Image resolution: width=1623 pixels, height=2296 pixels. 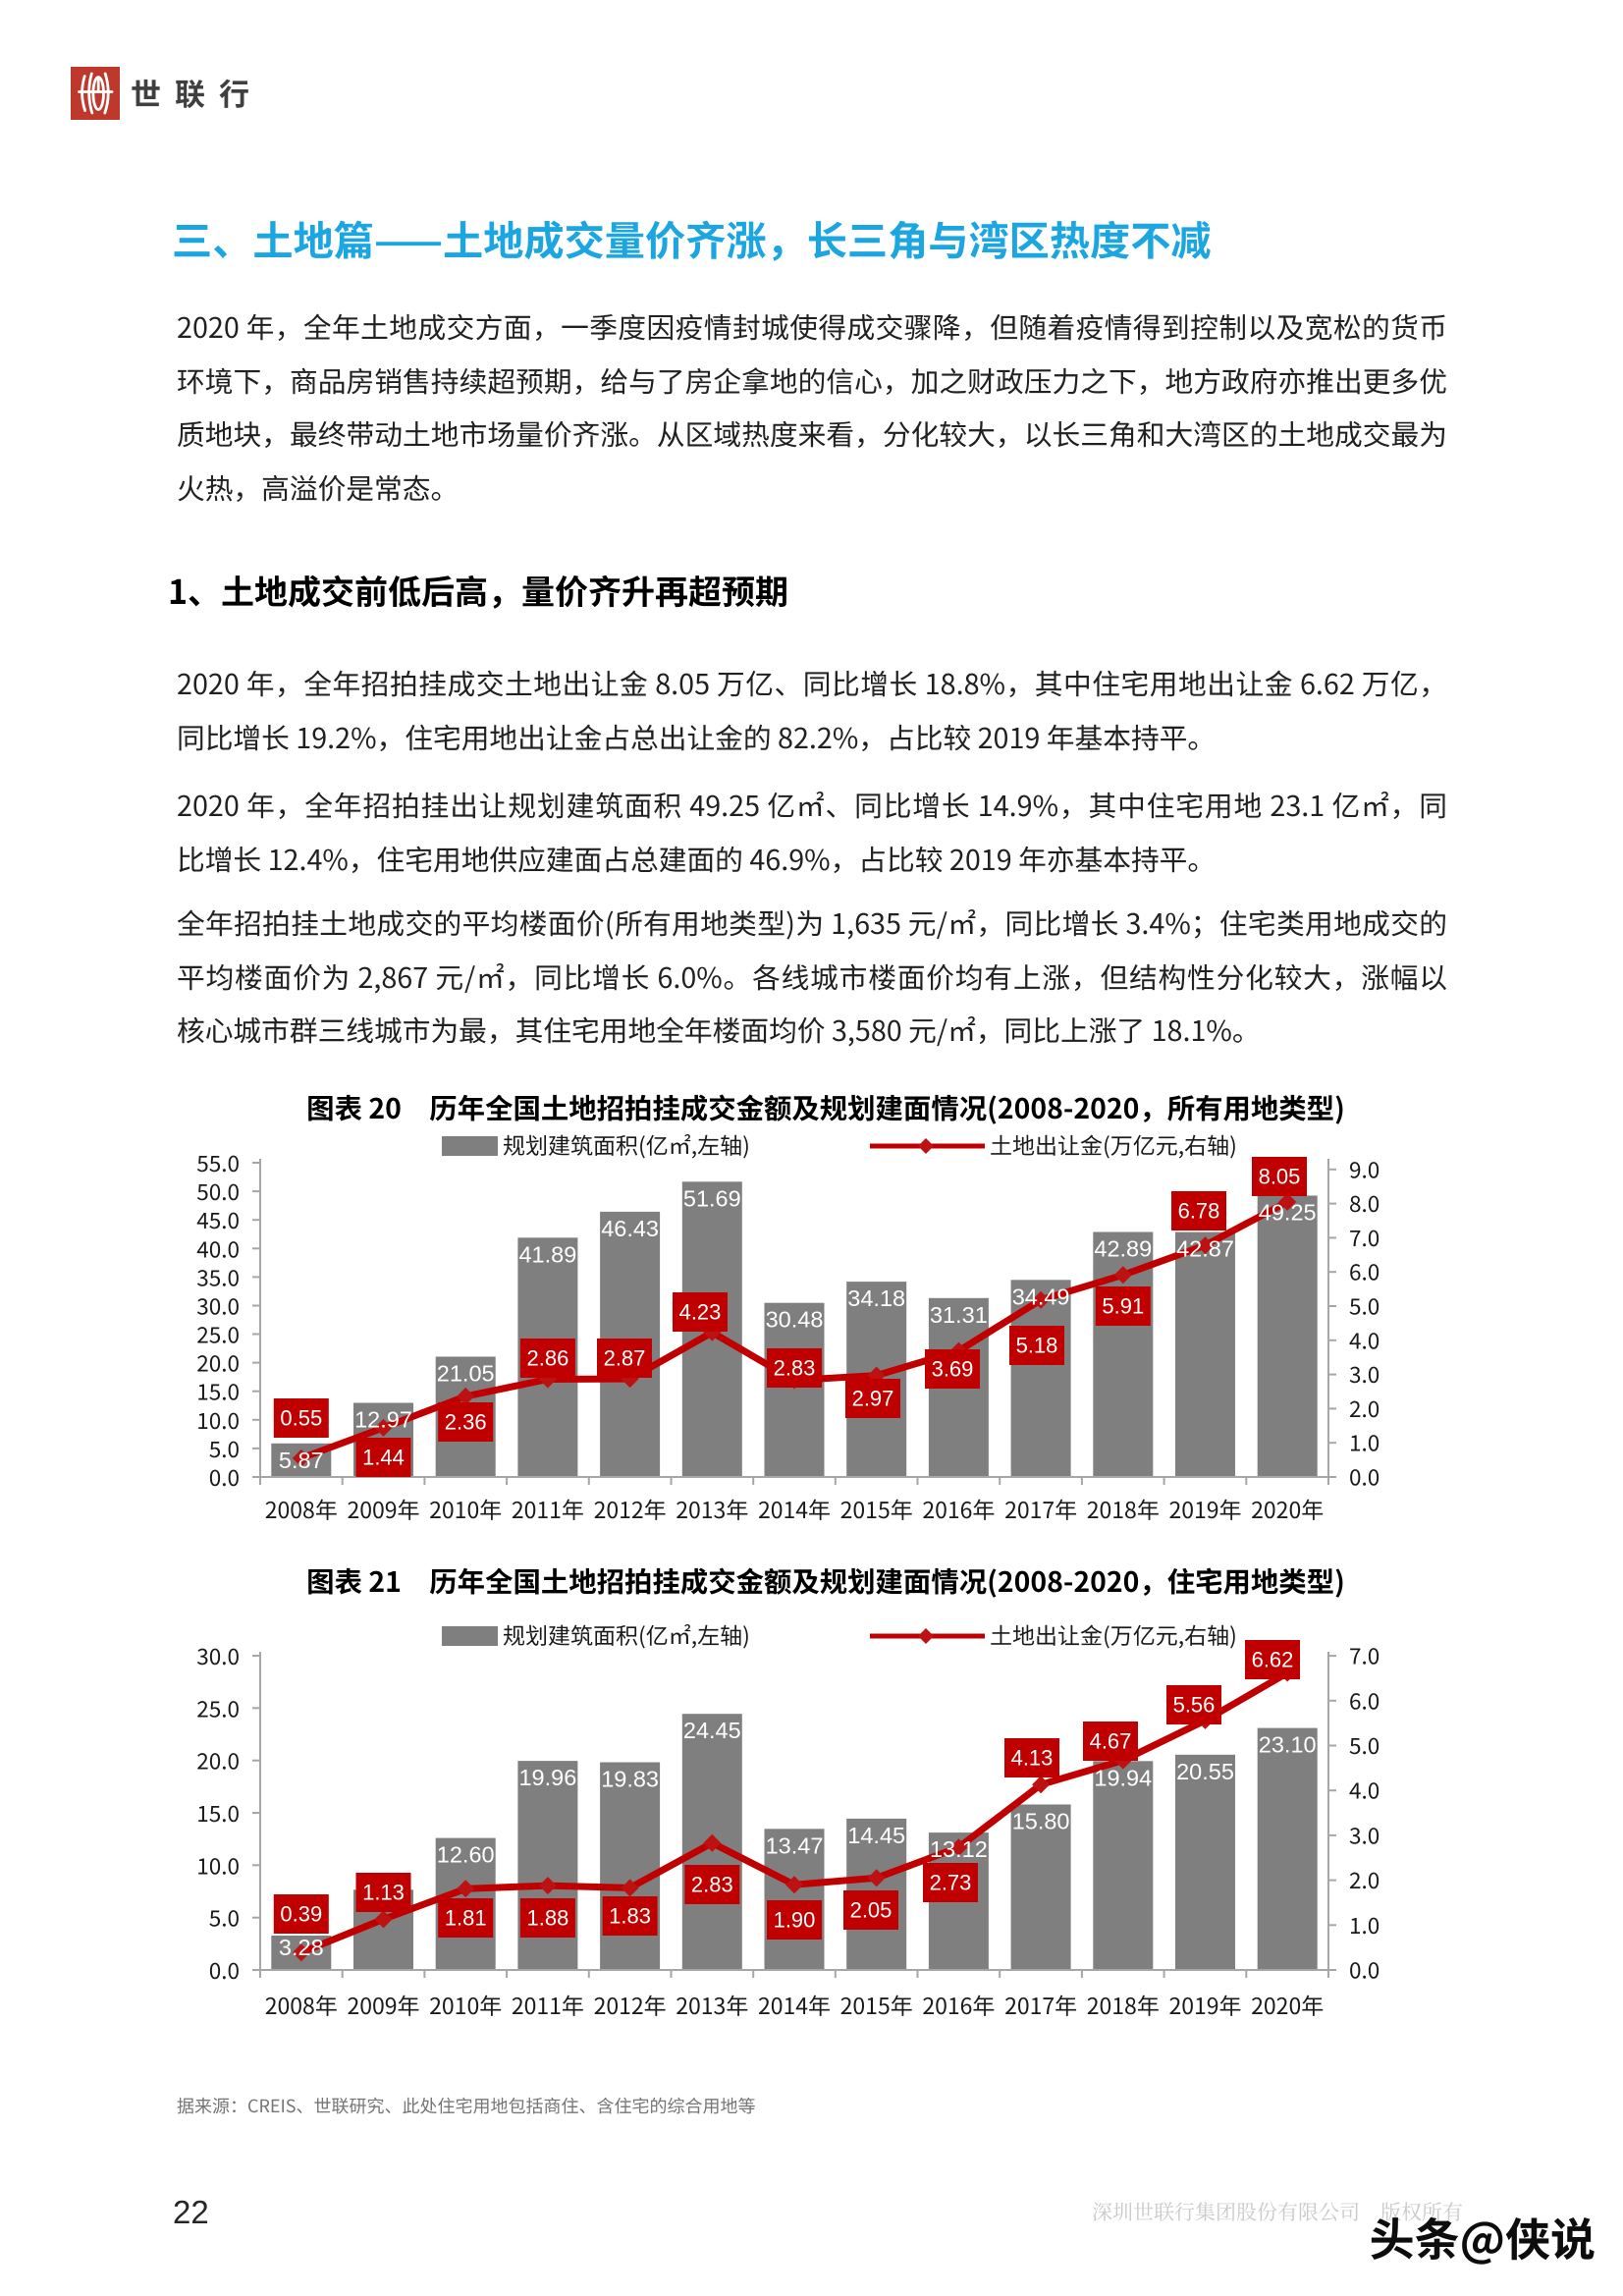 What do you see at coordinates (1273, 1660) in the screenshot?
I see `svg-text: 6.62` at bounding box center [1273, 1660].